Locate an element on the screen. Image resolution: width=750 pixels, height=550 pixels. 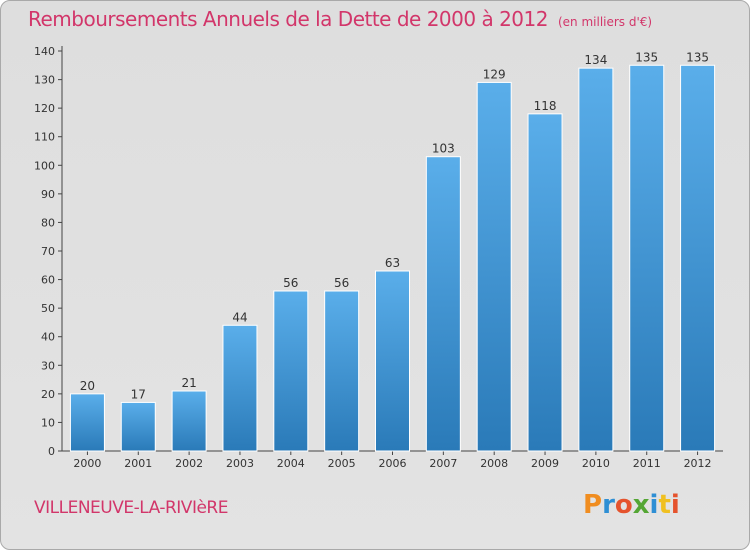
bar-value-label: 63 is located at coordinates (392, 263).